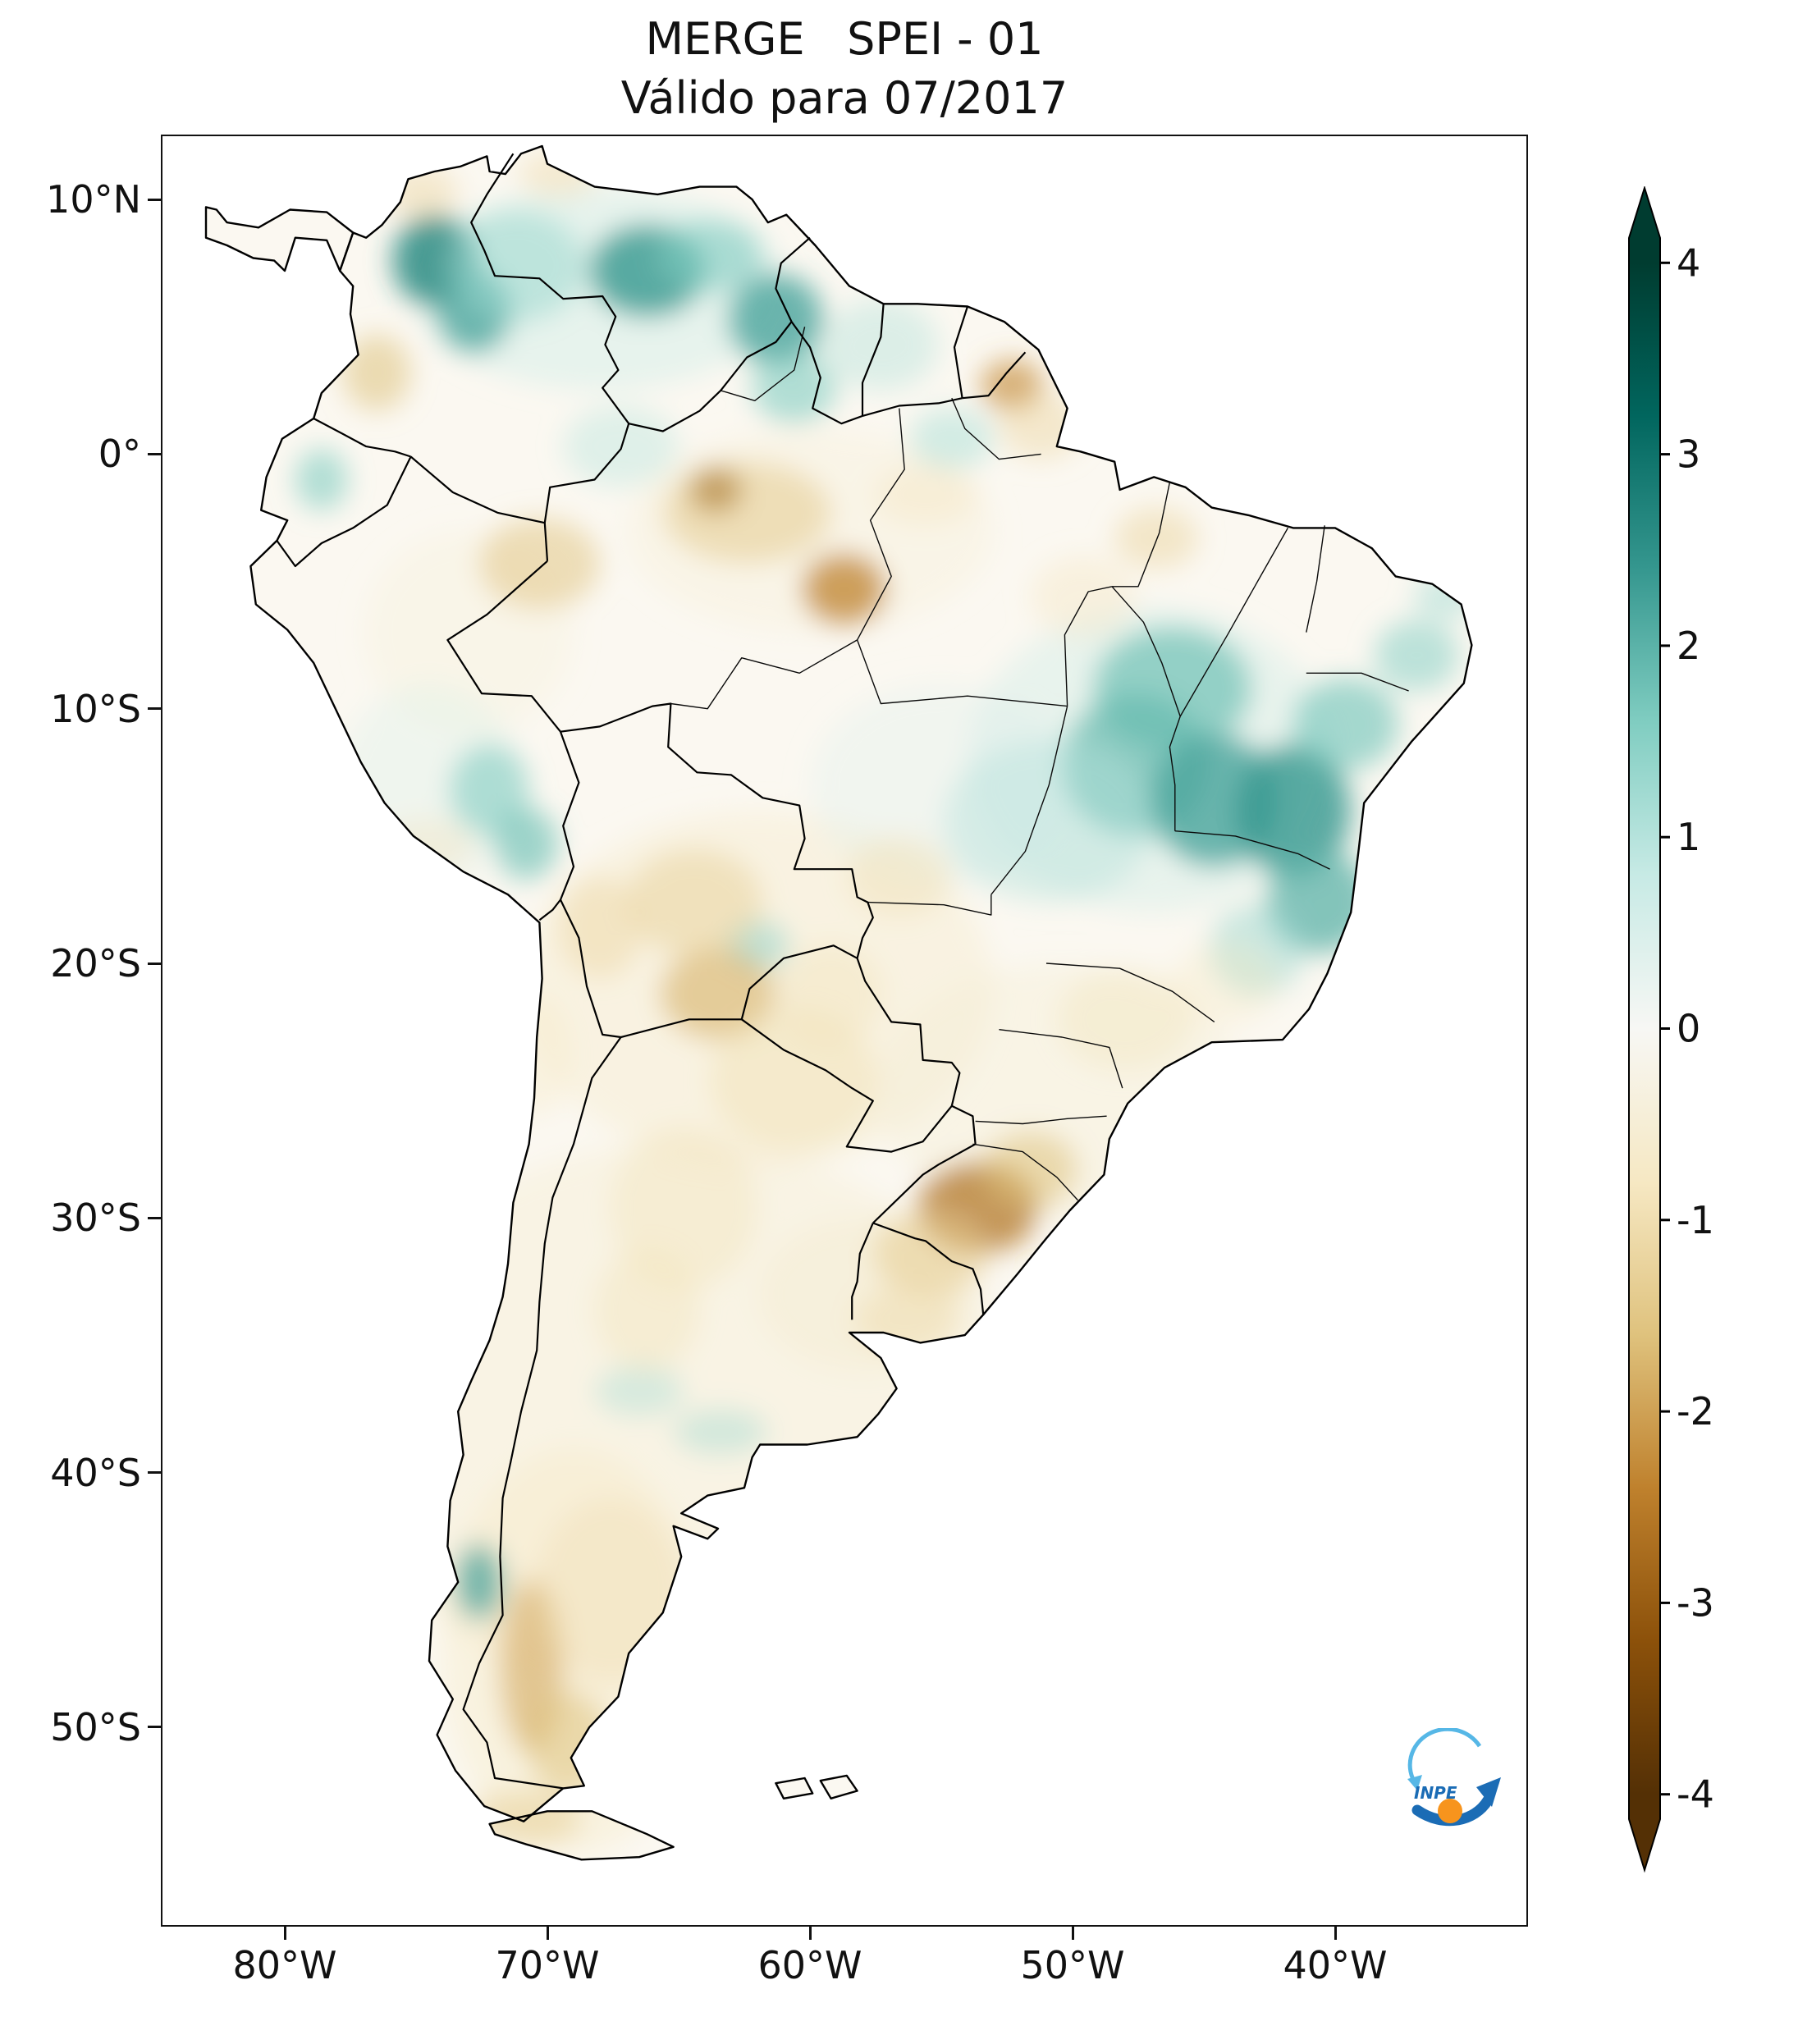  I want to click on svg-text: 4, so click(1688, 262).